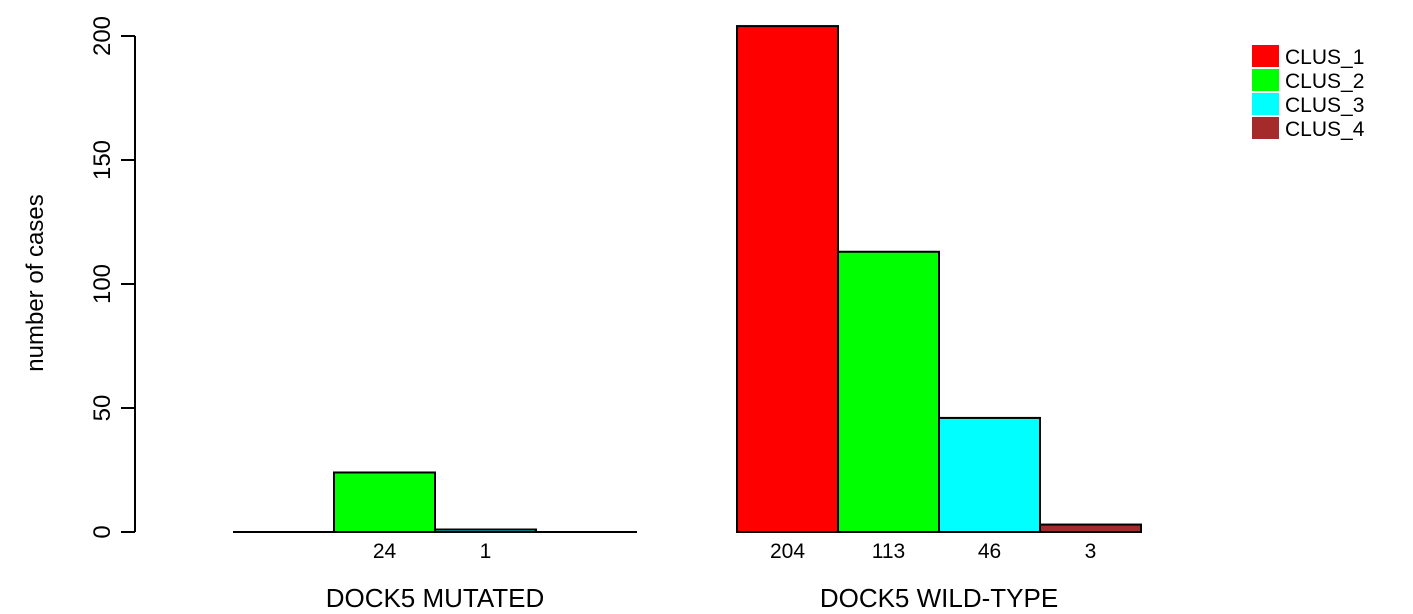 Image resolution: width=1413 pixels, height=614 pixels. I want to click on bar-value-label: 3, so click(1091, 551).